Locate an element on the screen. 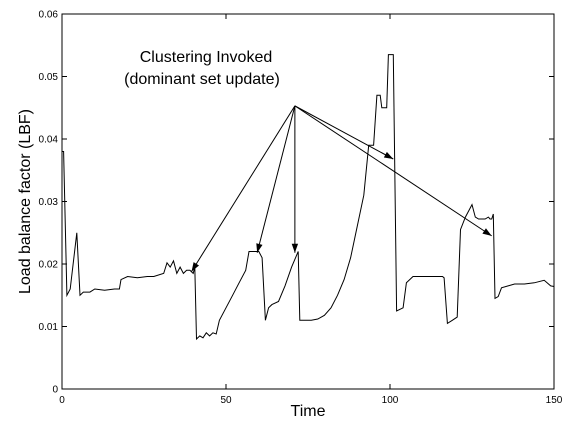  y-tick-label: 0.05 is located at coordinates (49, 77).